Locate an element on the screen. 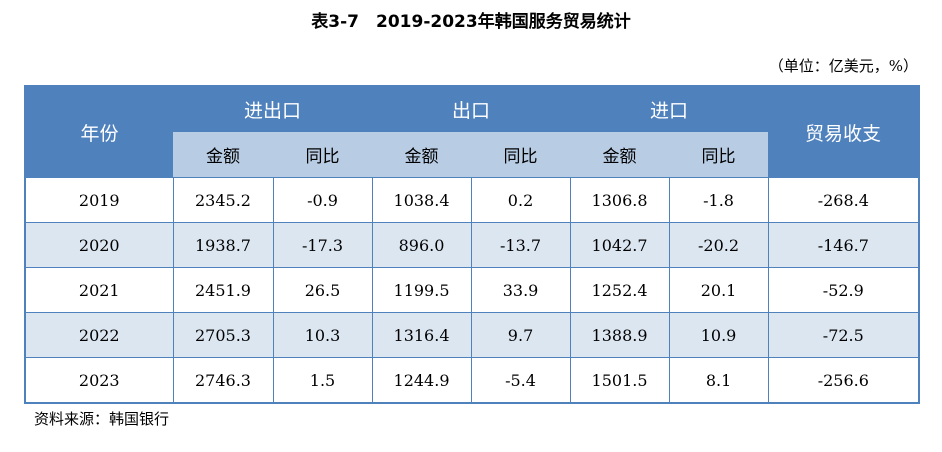 The height and width of the screenshot is (452, 942). table-row: 2019 2345.2 -0.9 1038.4 0.2 1306.8 -1.8 -268.4 is located at coordinates (472, 200).